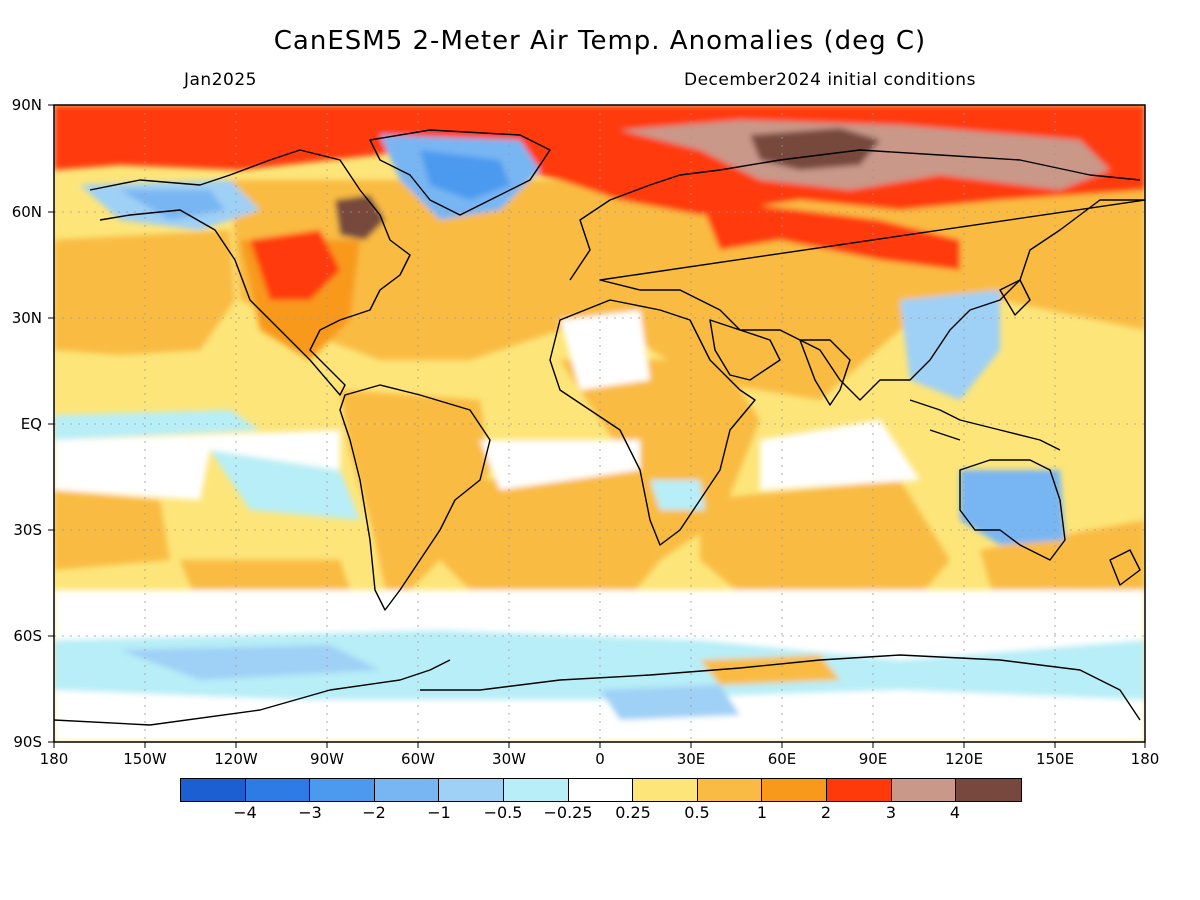  I want to click on lon-label-150e: 150E, so click(1055, 759).